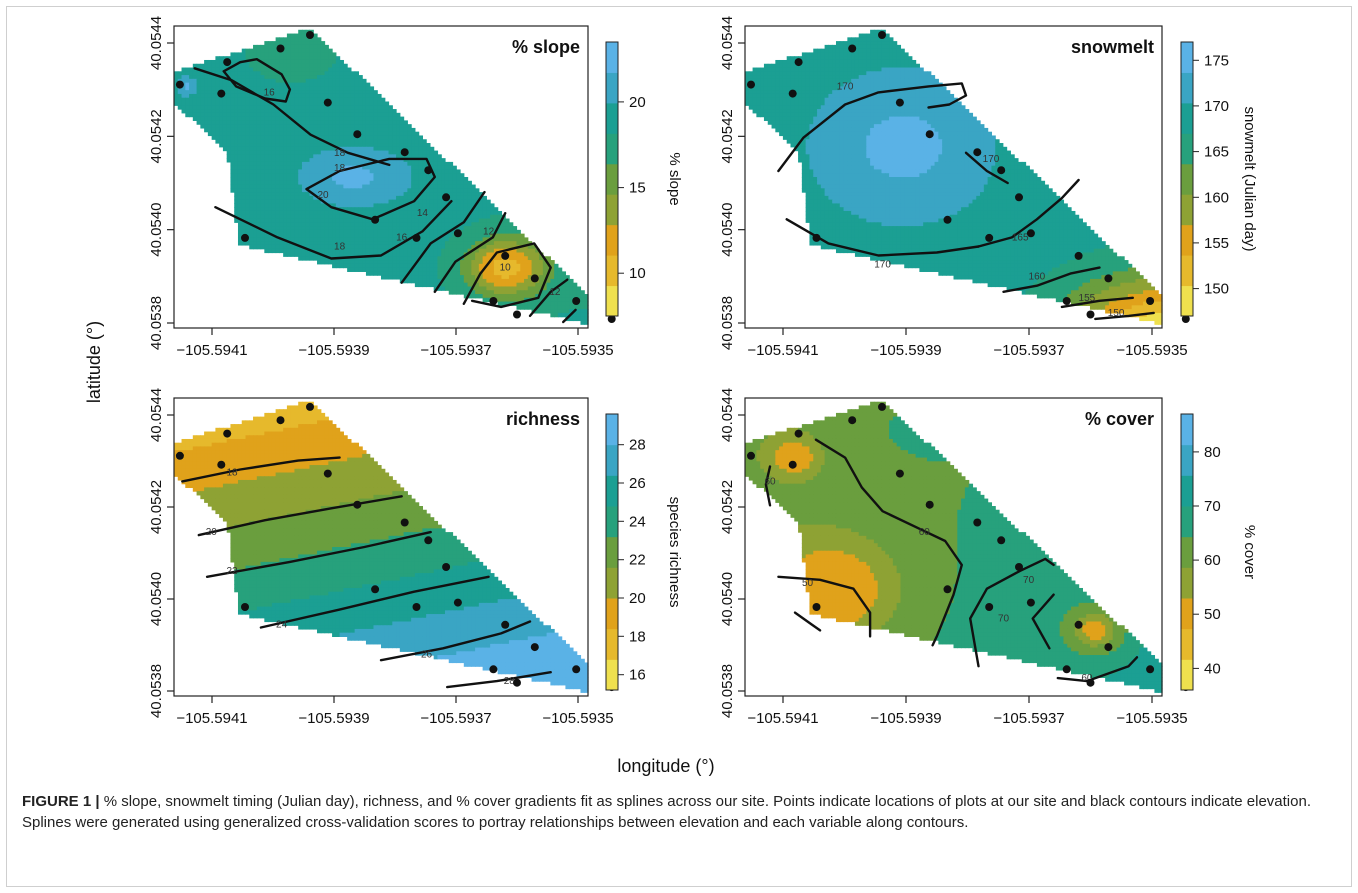  I want to click on y-tick-label: 40.0544, so click(156, 43).